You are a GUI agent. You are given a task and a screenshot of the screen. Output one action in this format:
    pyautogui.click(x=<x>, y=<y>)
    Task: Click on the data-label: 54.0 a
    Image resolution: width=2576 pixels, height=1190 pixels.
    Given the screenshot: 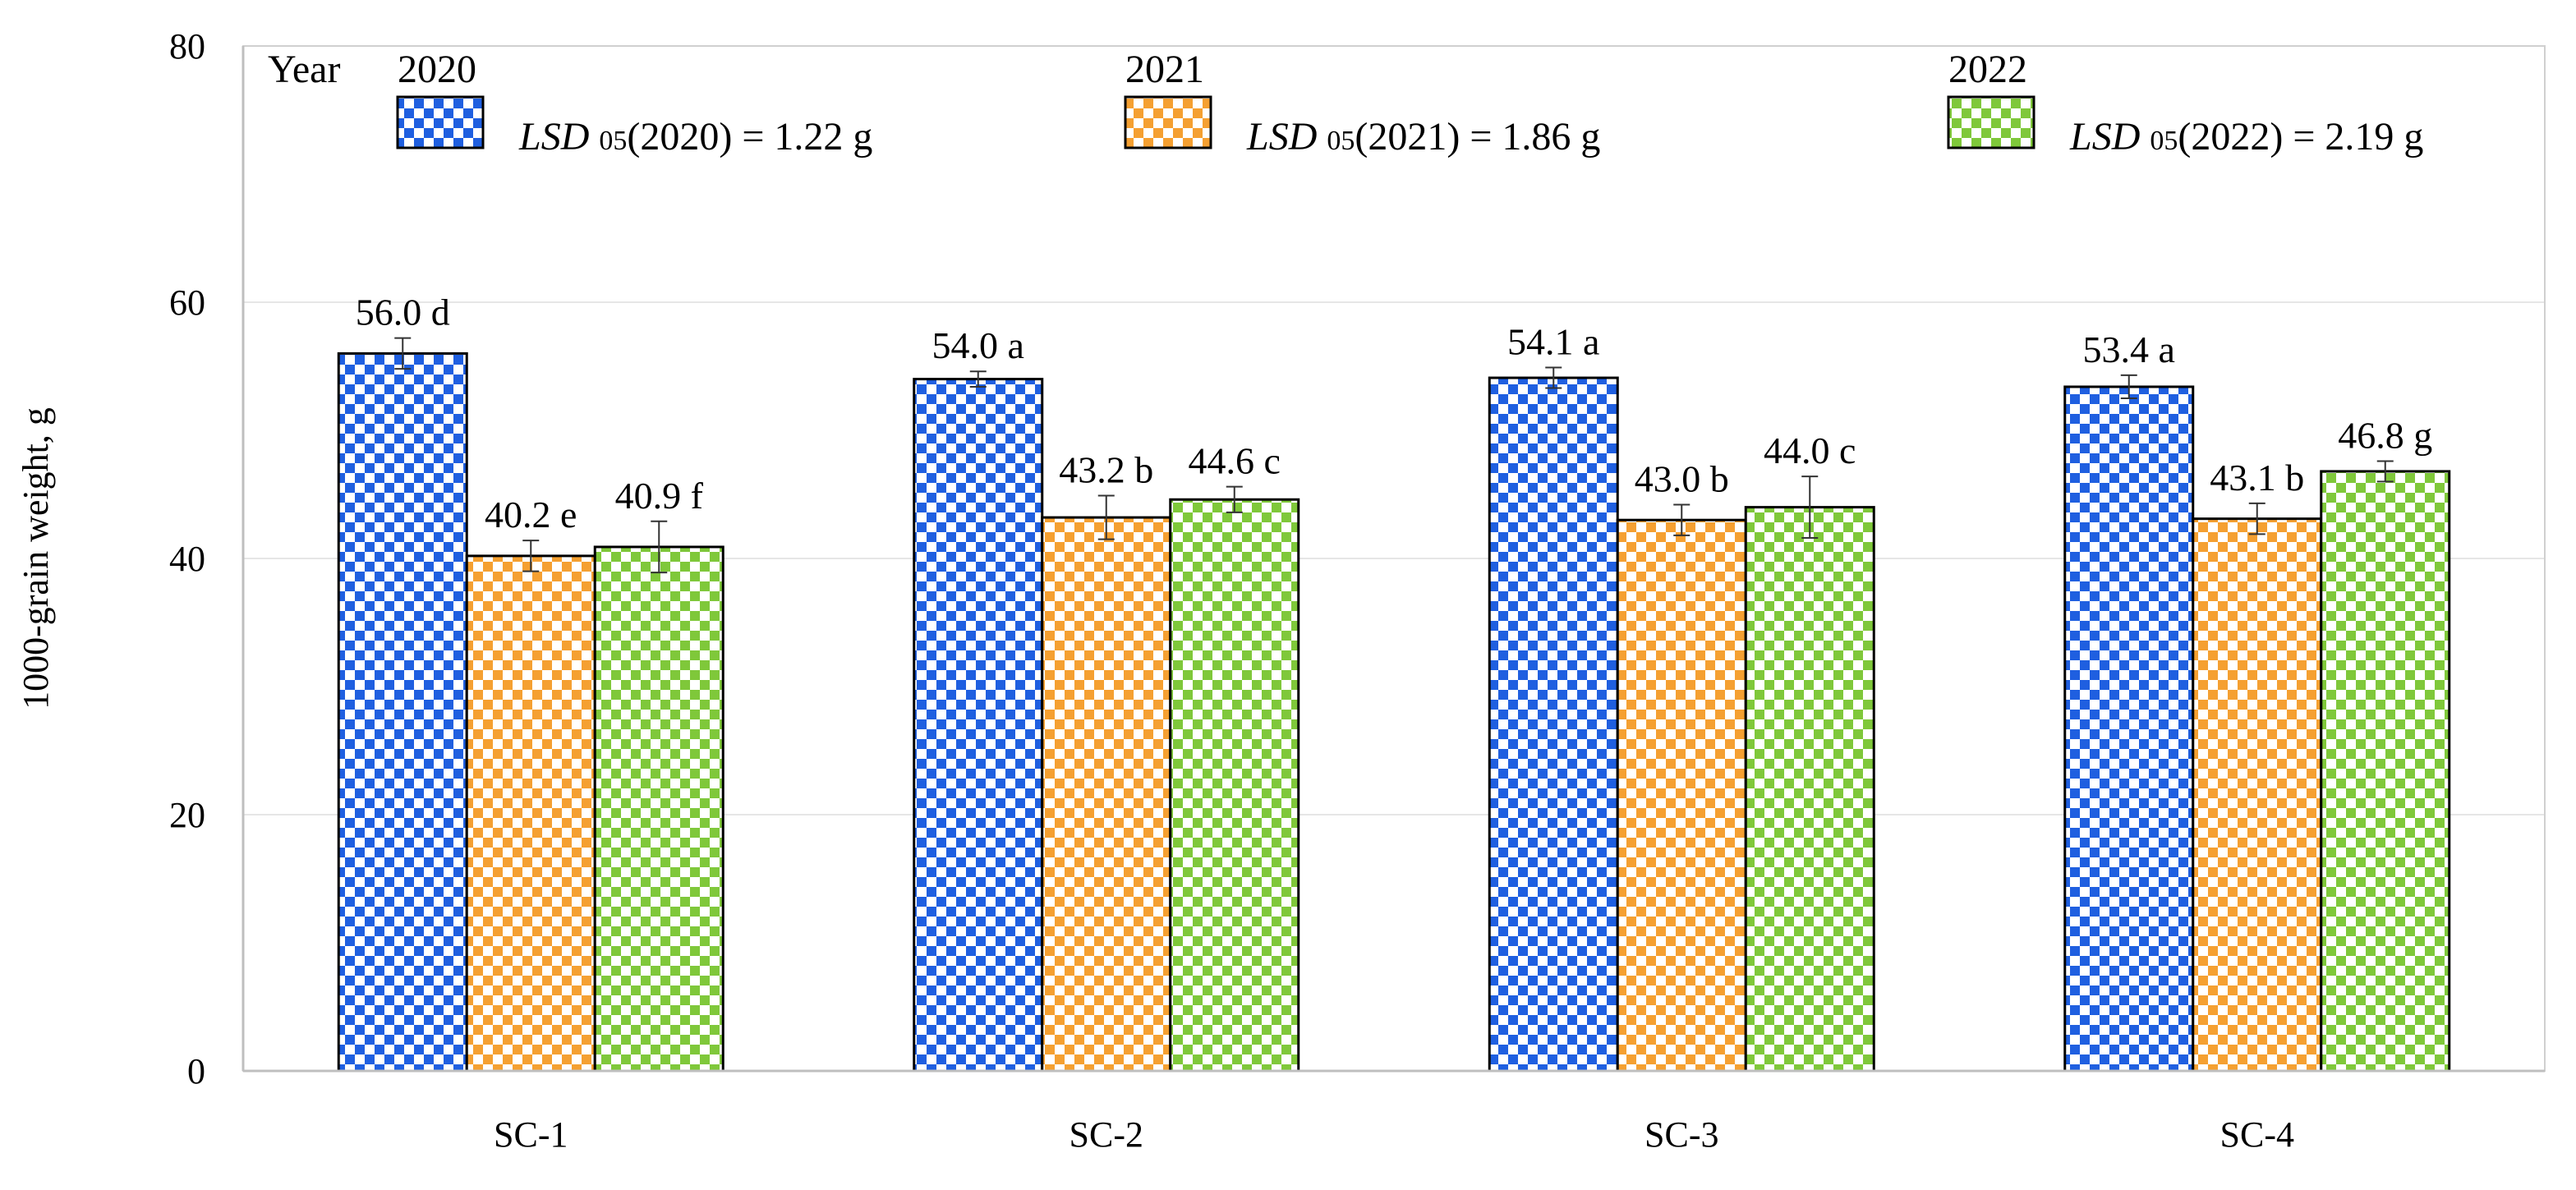 What is the action you would take?
    pyautogui.click(x=978, y=345)
    